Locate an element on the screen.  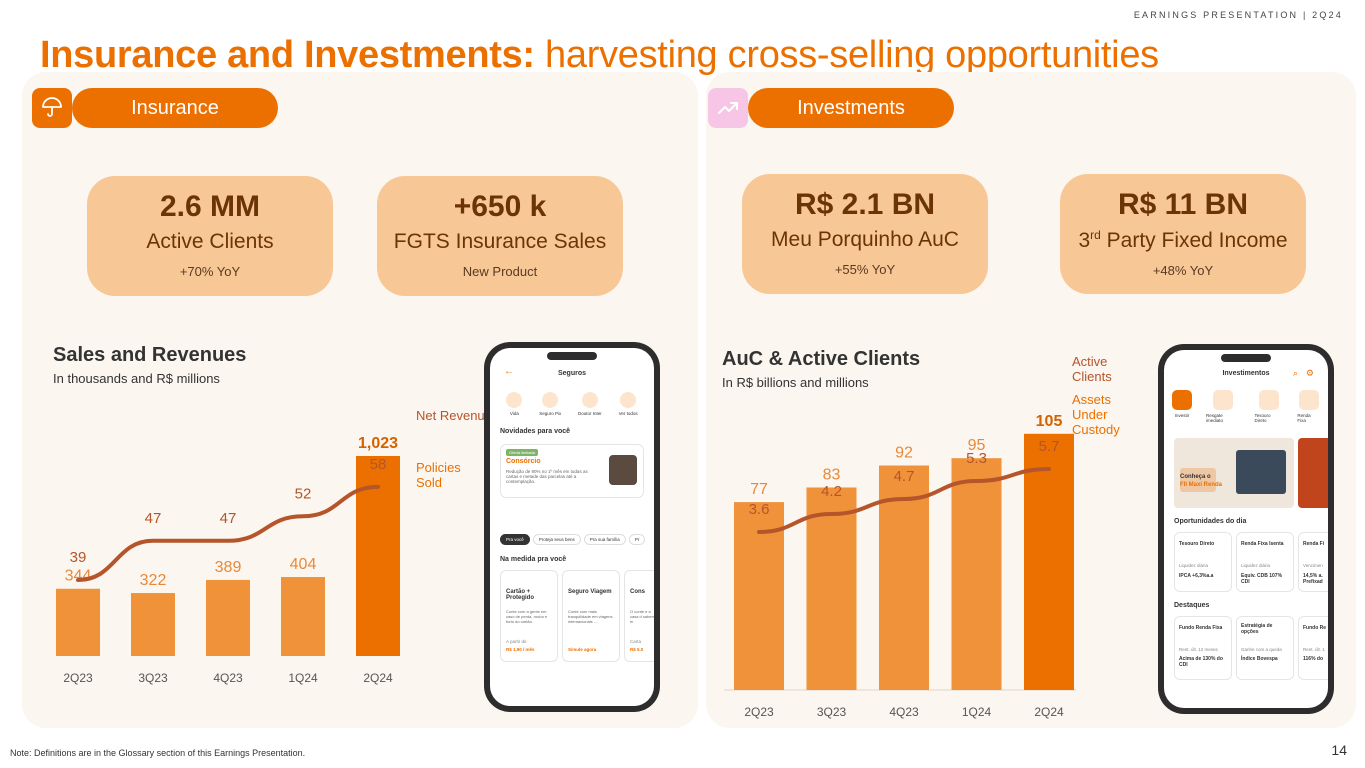
kpi-note: +70% YoY is located at coordinates (210, 271).